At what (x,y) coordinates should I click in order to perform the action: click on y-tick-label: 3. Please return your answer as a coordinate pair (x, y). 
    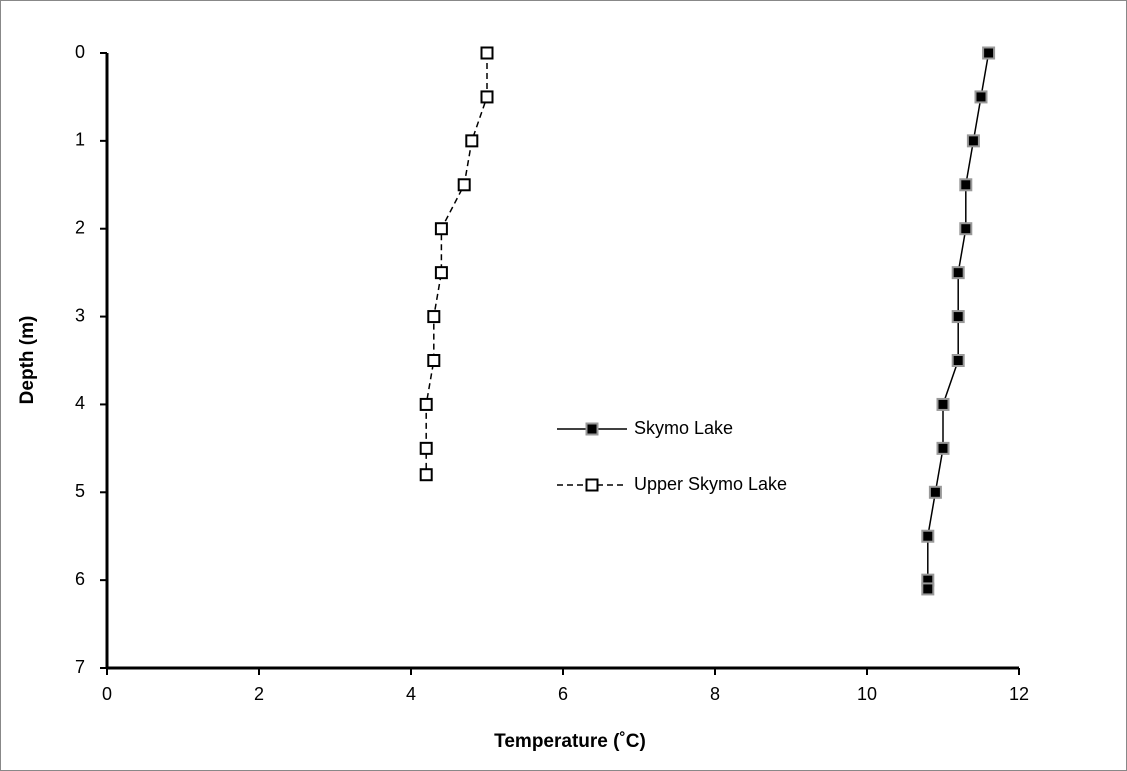
    Looking at the image, I should click on (80, 315).